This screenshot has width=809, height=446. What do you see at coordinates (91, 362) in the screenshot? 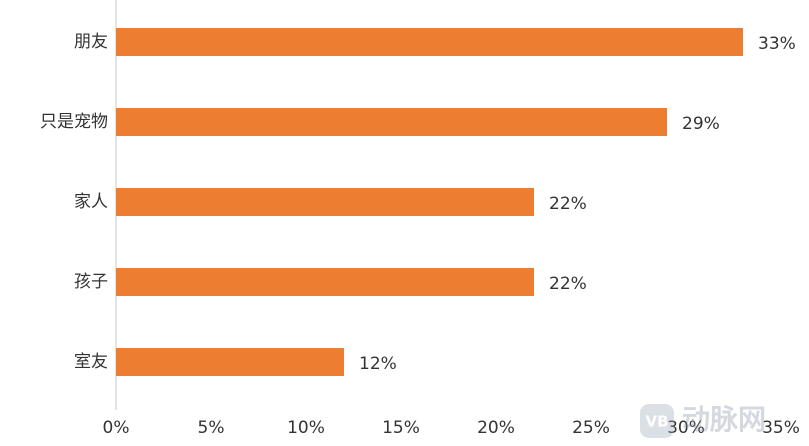
I see `y-tick-label: 室友` at bounding box center [91, 362].